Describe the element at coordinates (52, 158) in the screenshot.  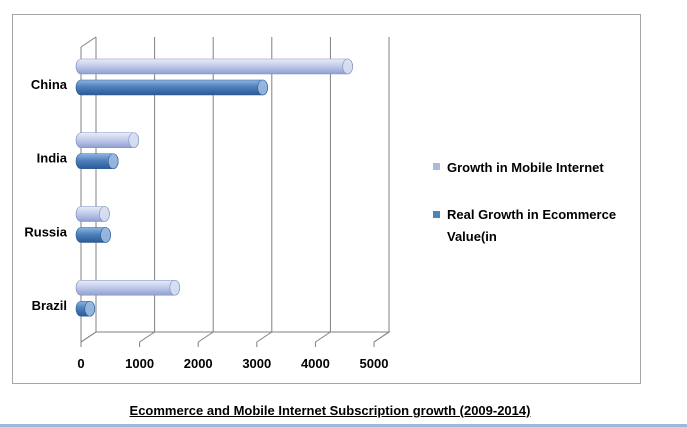
I see `y-category-label: India` at that location.